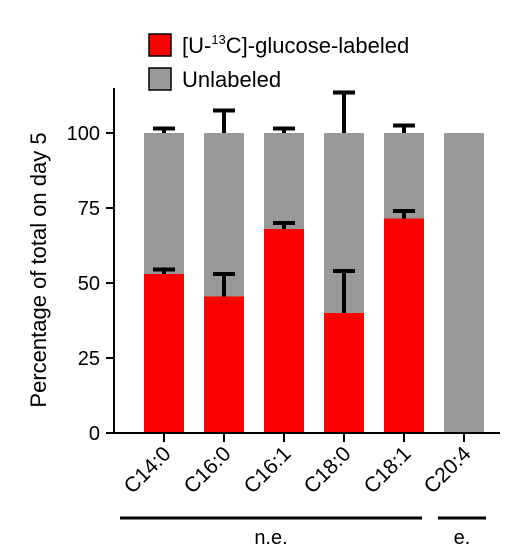 The width and height of the screenshot is (518, 549). I want to click on bar-c16-0-unlabeled, so click(224, 215).